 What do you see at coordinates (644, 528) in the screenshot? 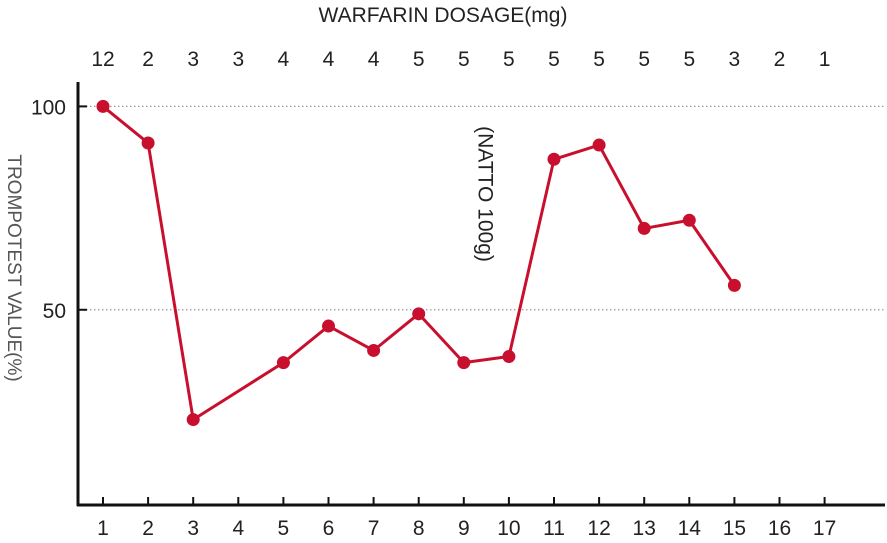
I see `x-tick-label: 13` at bounding box center [644, 528].